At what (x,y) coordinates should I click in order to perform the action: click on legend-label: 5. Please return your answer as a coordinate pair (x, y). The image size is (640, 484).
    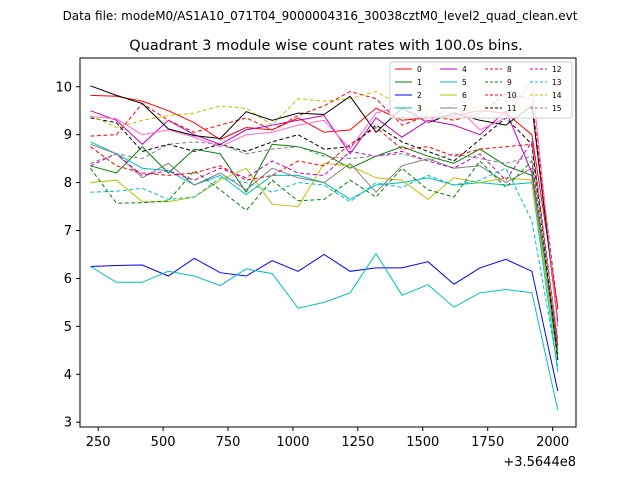
    Looking at the image, I should click on (464, 82).